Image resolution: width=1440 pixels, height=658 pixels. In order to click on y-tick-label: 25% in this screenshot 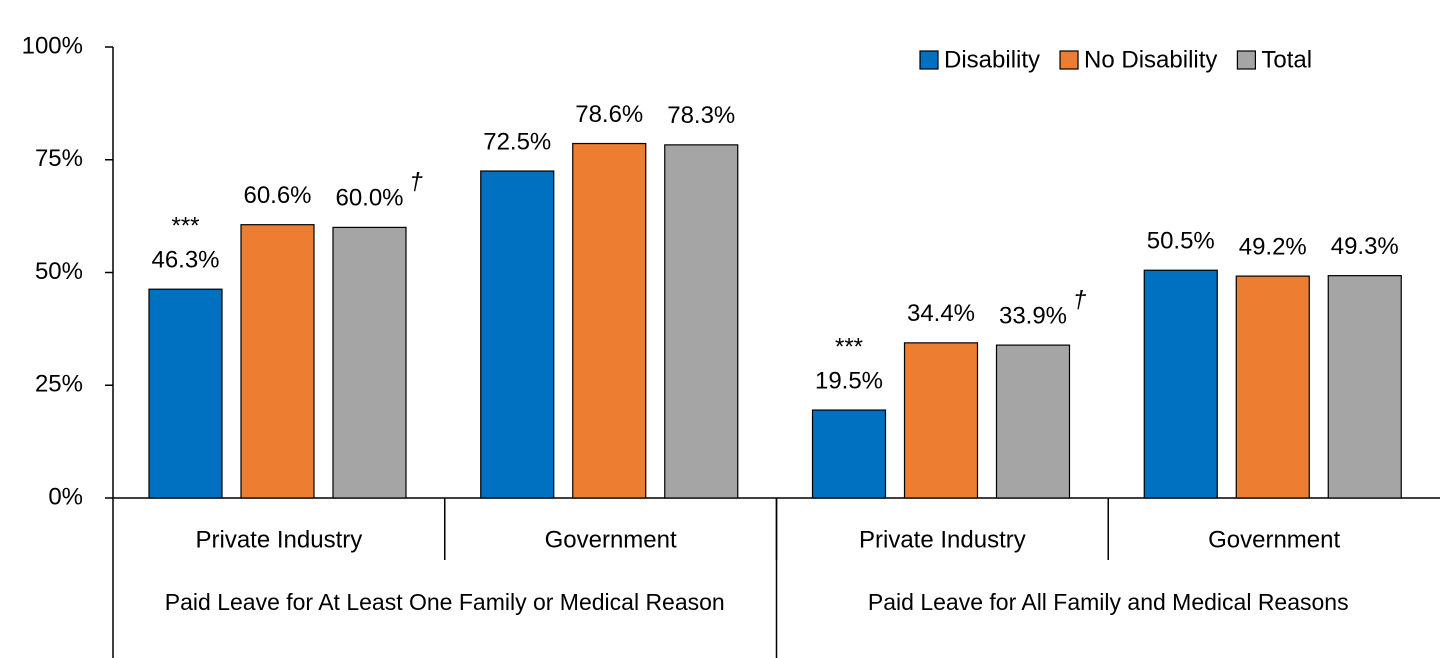, I will do `click(59, 384)`.